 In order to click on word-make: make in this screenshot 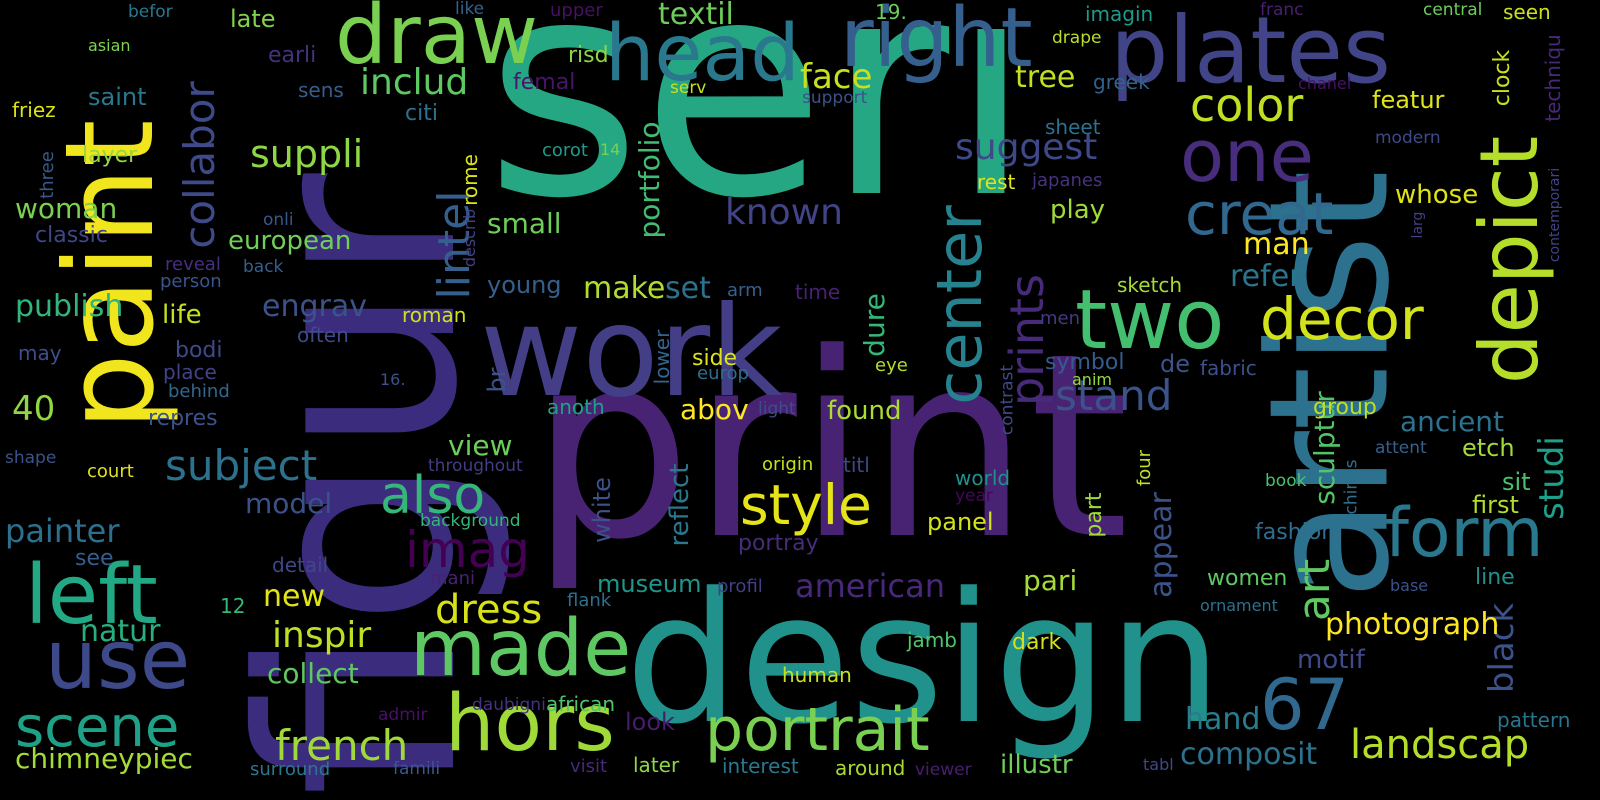, I will do `click(624, 288)`.